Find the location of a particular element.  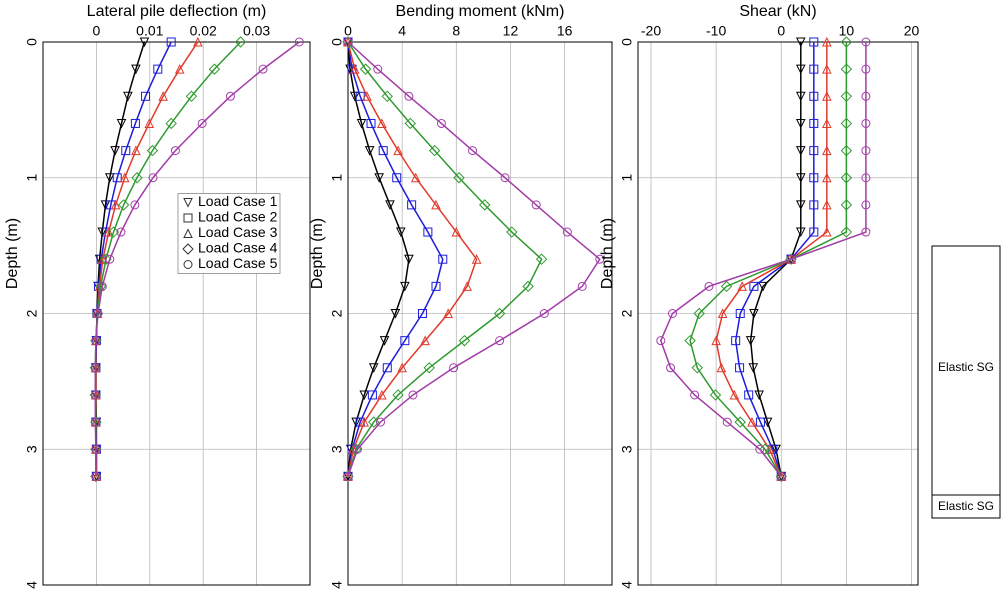

y-axis-label: Depth (m) is located at coordinates (607, 253).